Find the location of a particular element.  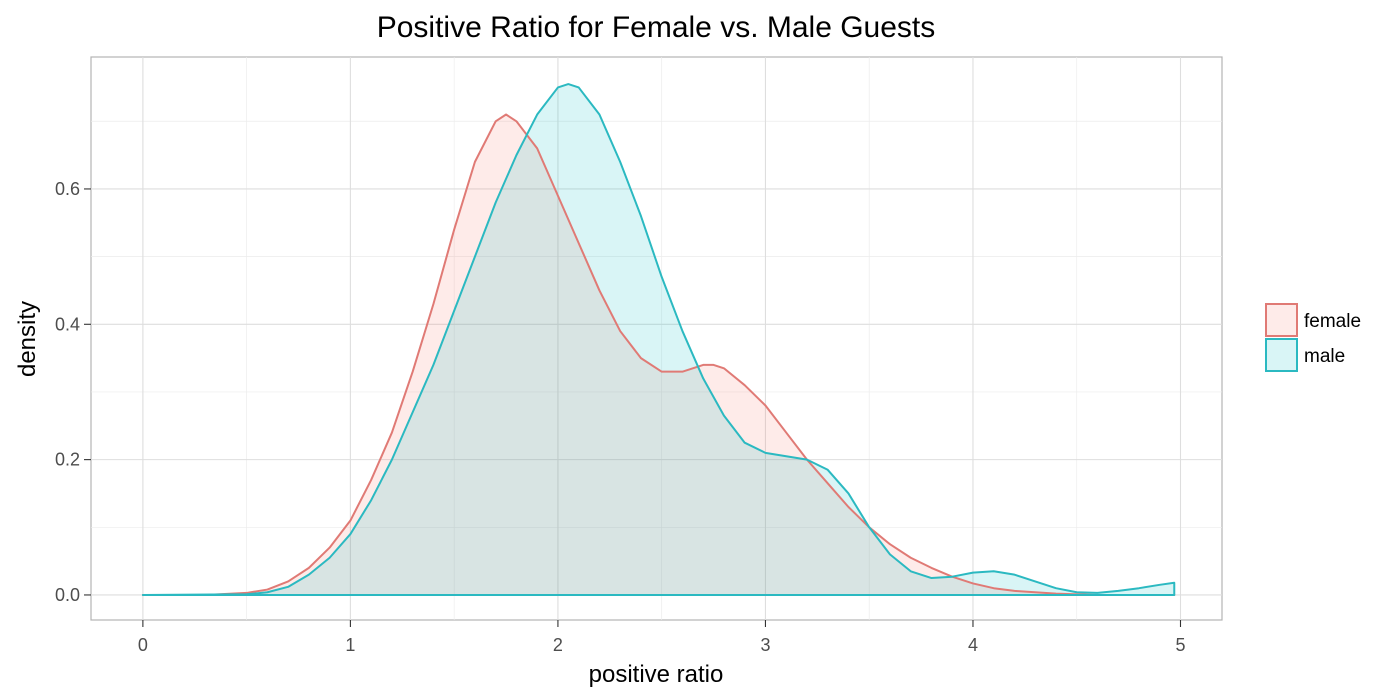

y-tick-label: 0.6 is located at coordinates (67, 189).